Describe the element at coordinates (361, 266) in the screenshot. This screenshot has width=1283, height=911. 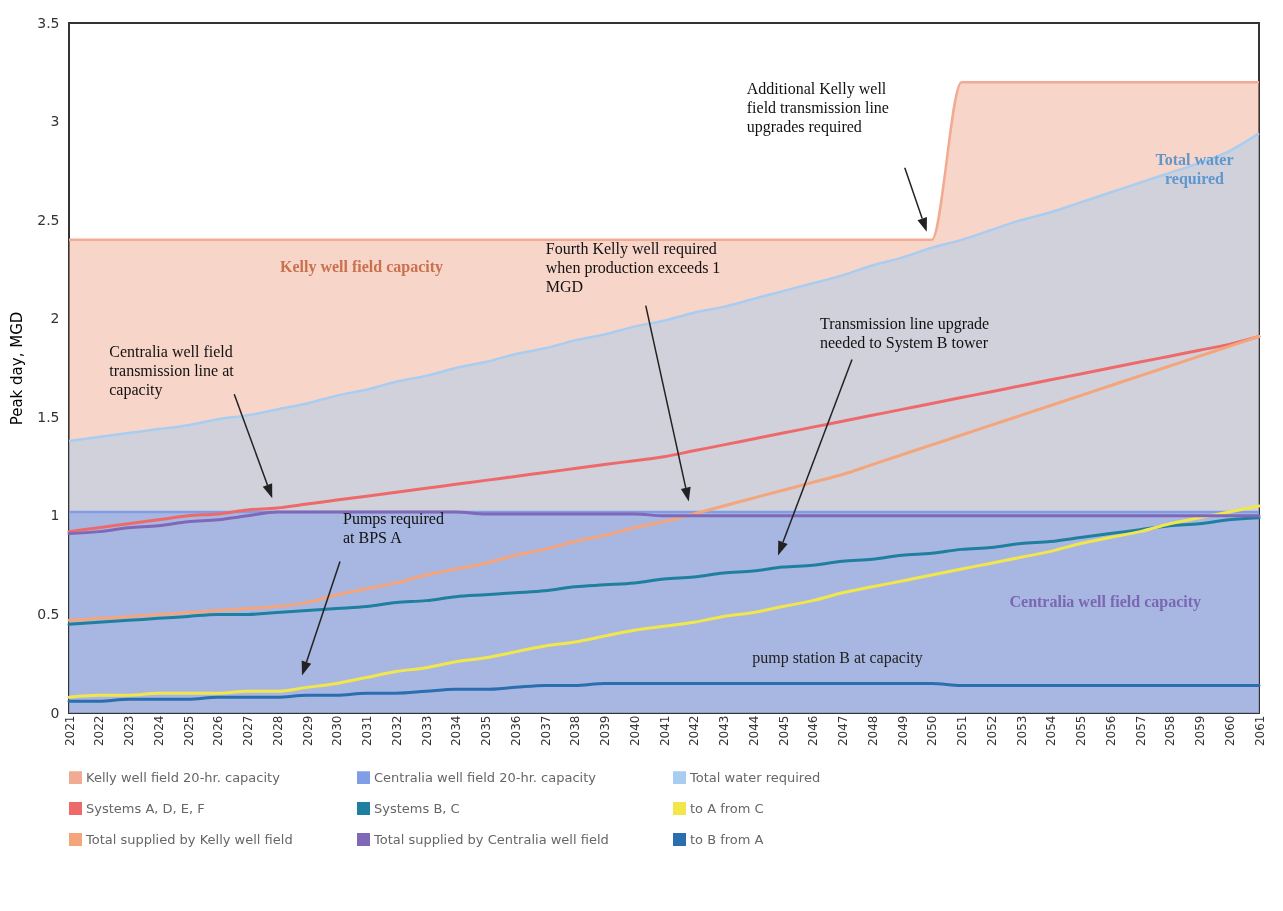
I see `annotation: Kelly well field capacity` at that location.